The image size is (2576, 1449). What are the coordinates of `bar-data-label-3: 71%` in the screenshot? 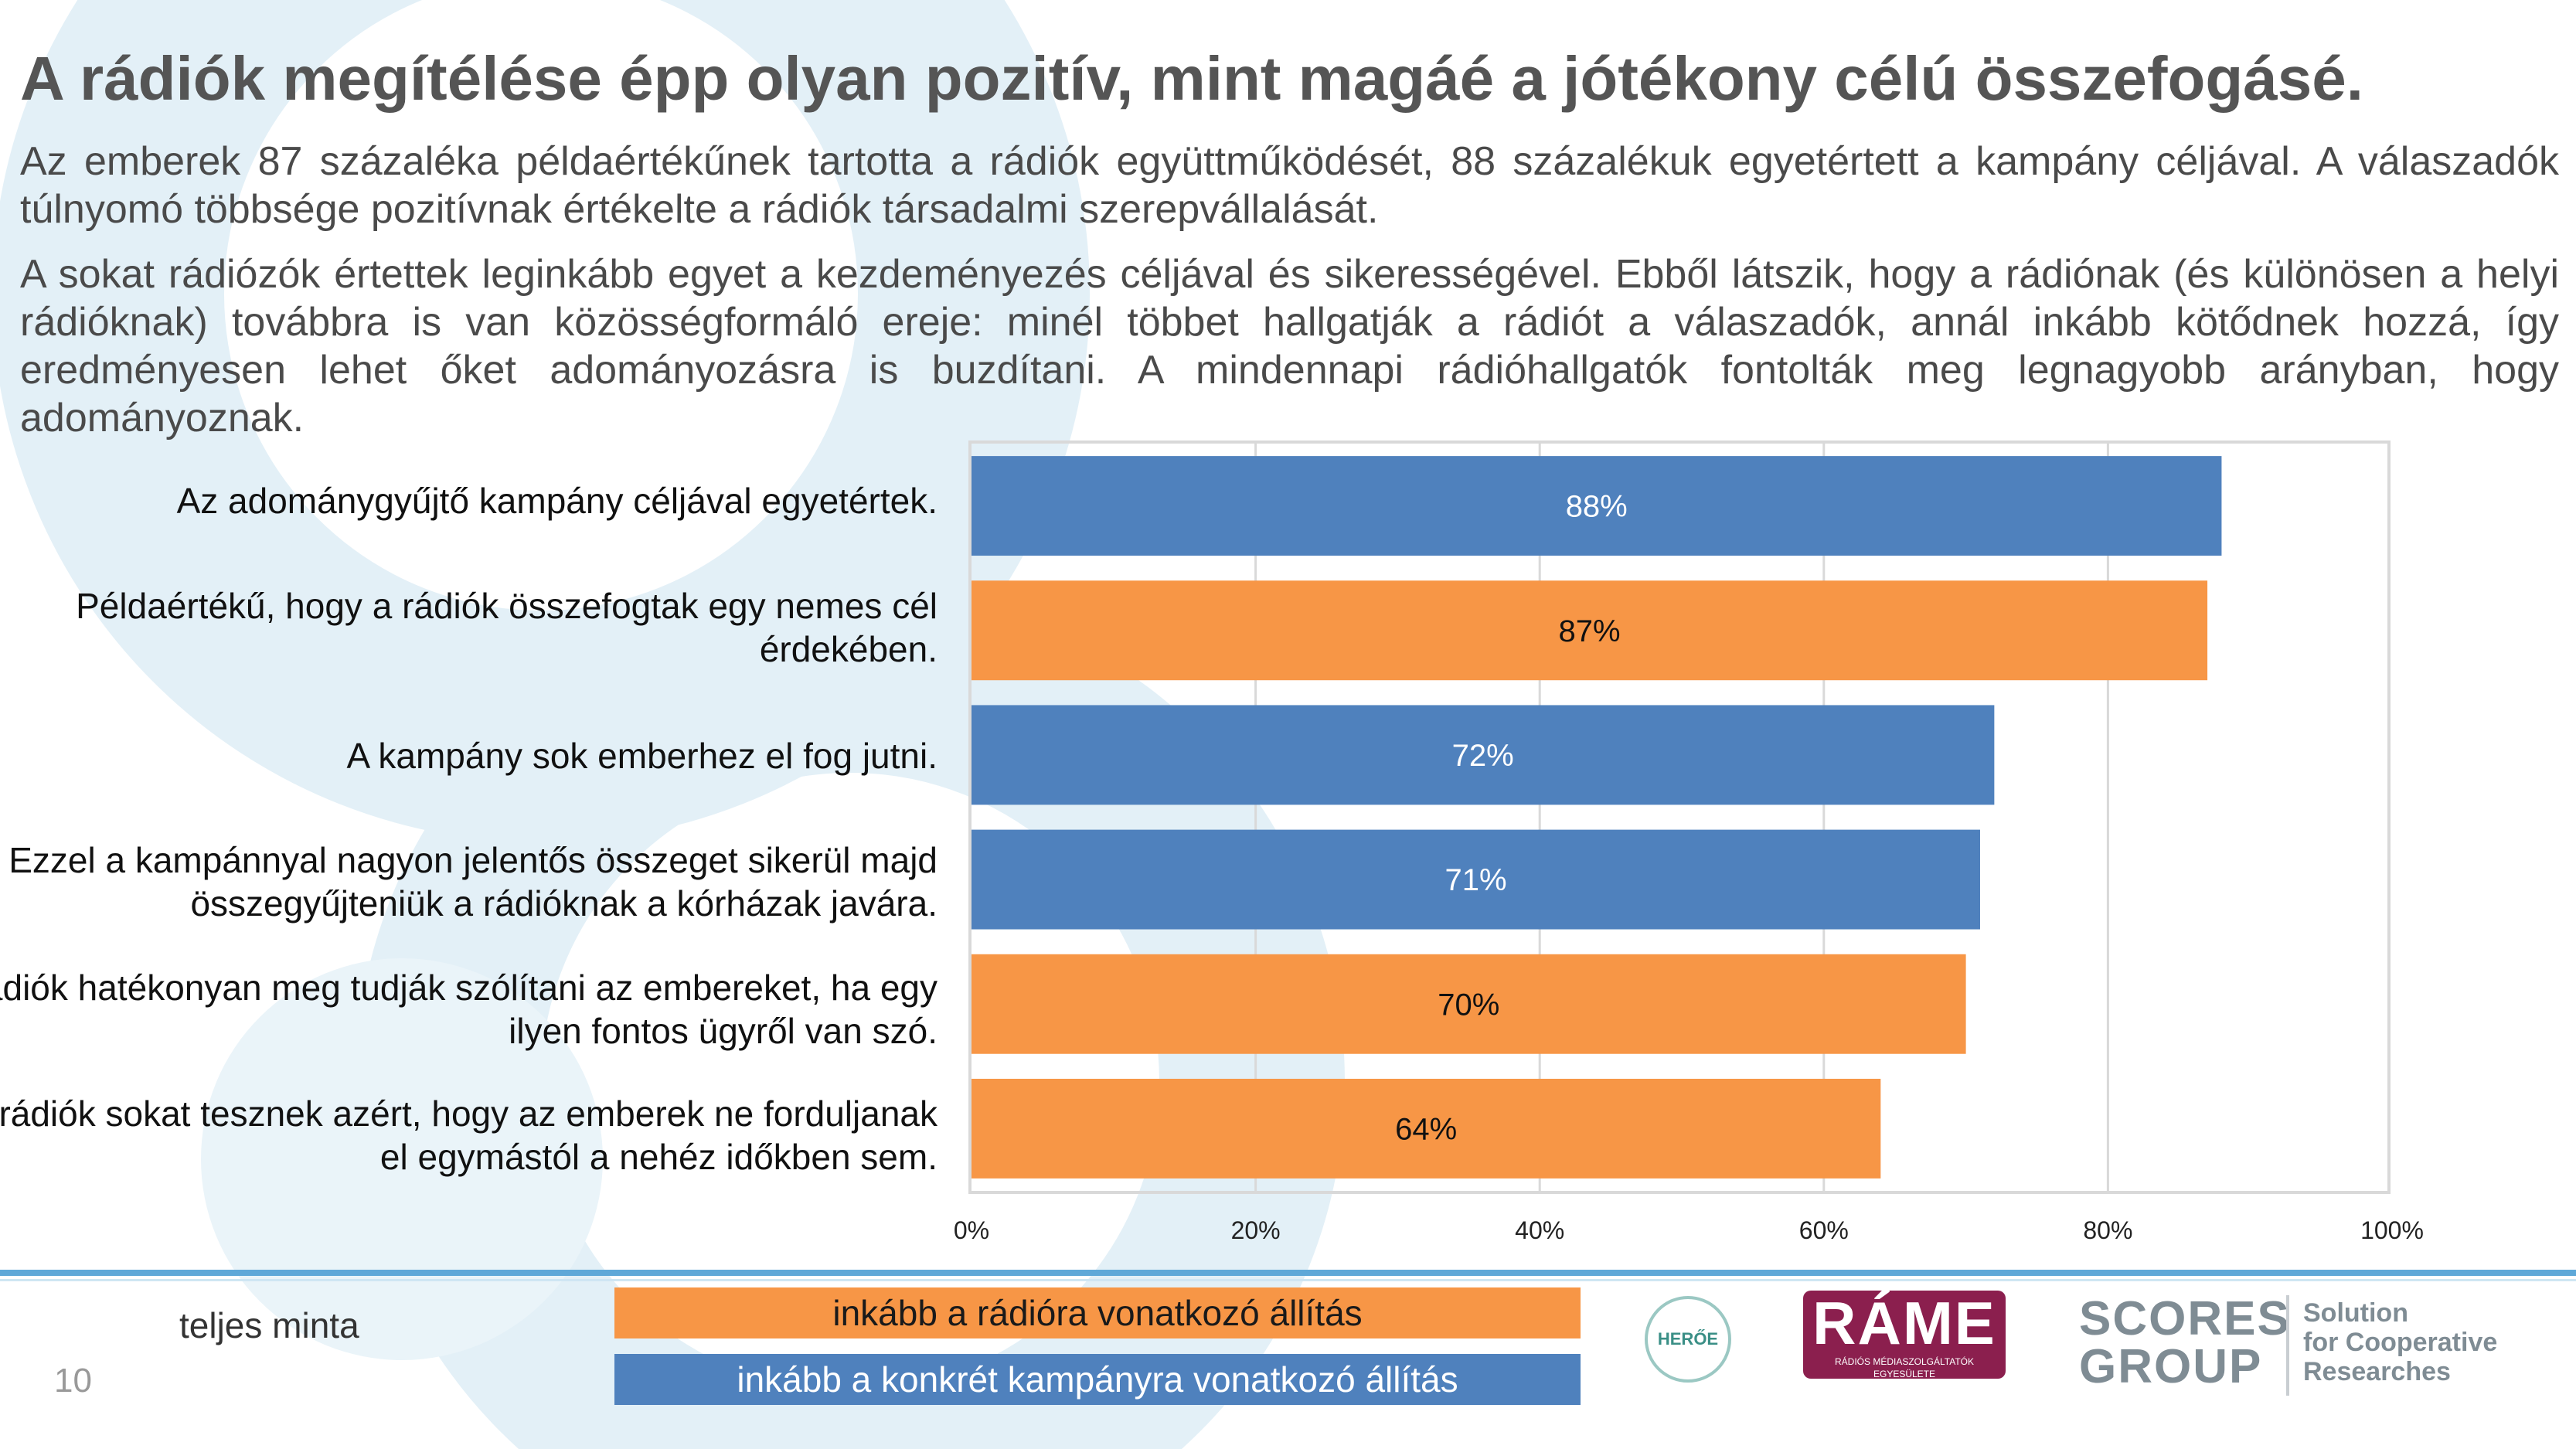 It's located at (1475, 880).